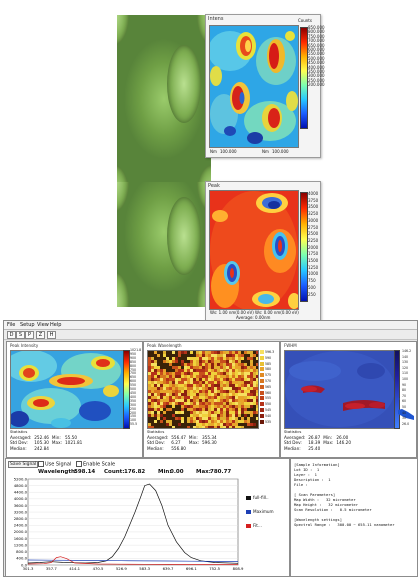 The height and width of the screenshot is (577, 418). Describe the element at coordinates (316, 58) in the screenshot. I see `colorbar-tick: 500.000` at that location.